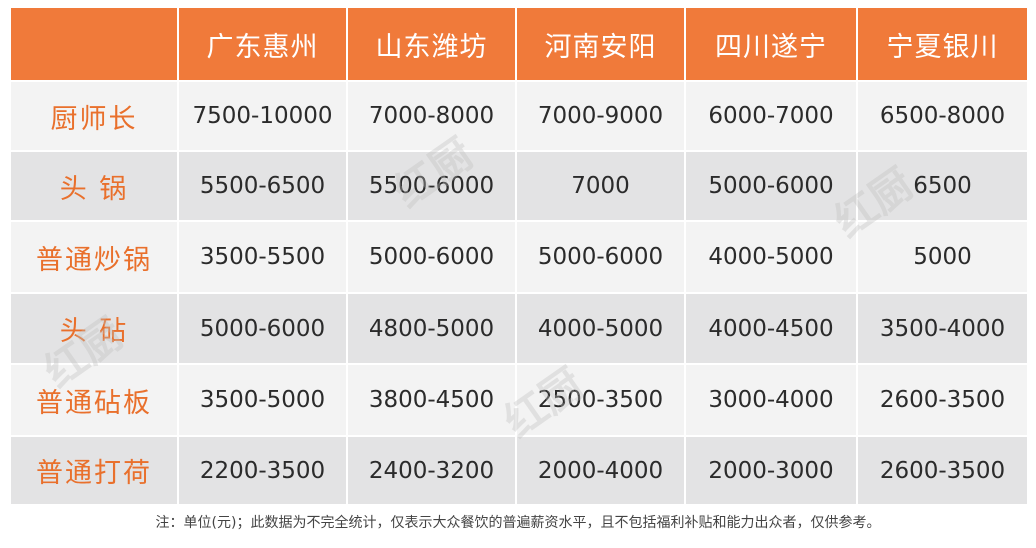  I want to click on table-cell: 7000, so click(600, 186).